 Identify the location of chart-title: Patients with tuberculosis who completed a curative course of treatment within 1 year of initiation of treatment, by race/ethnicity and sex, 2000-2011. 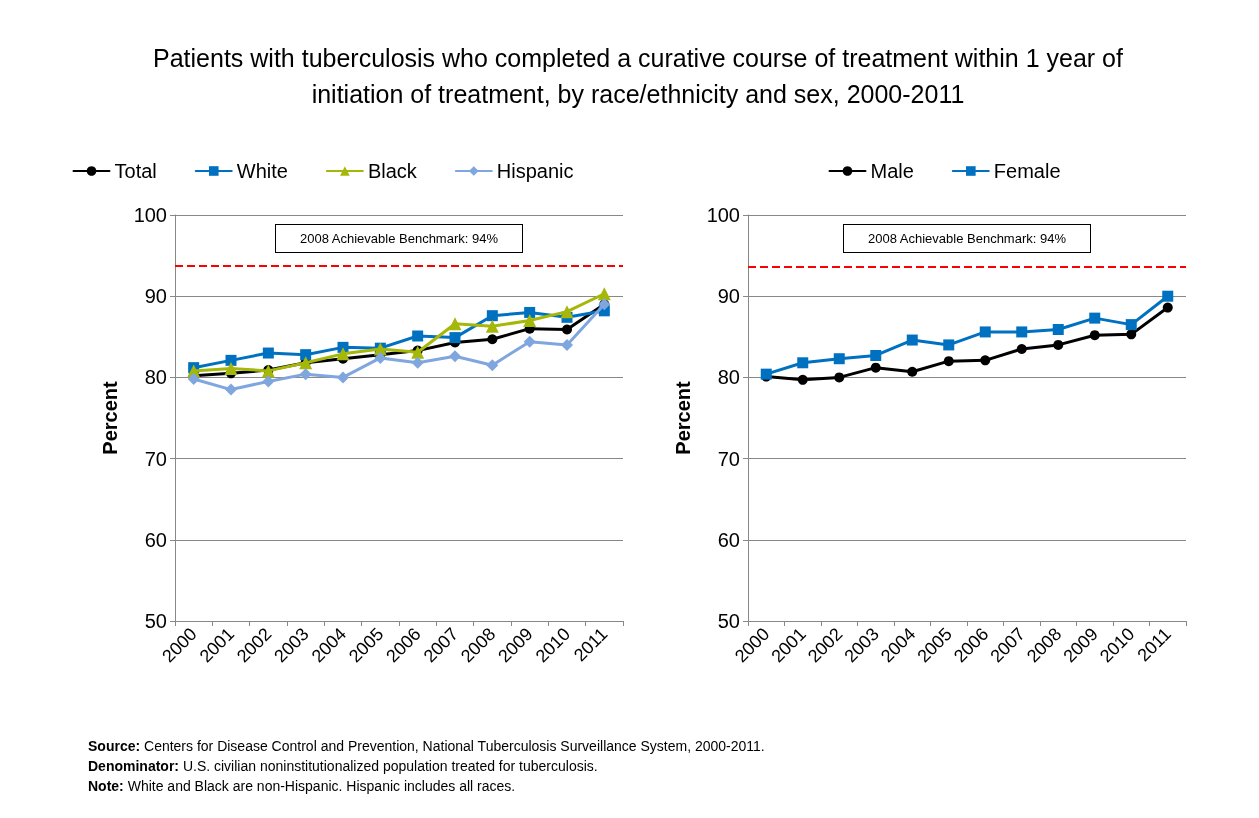
(638, 76).